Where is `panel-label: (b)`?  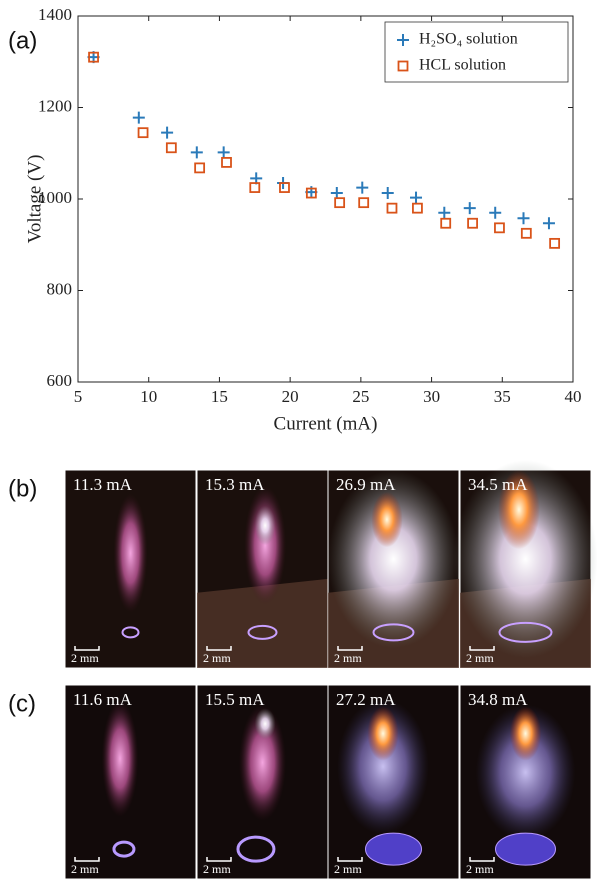 panel-label: (b) is located at coordinates (22, 488).